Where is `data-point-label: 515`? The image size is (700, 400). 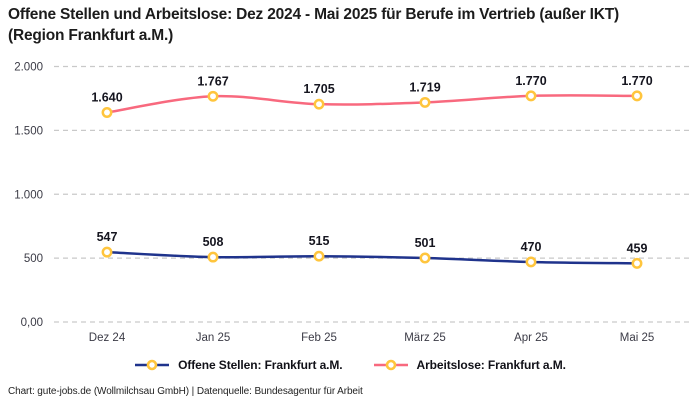 data-point-label: 515 is located at coordinates (319, 241).